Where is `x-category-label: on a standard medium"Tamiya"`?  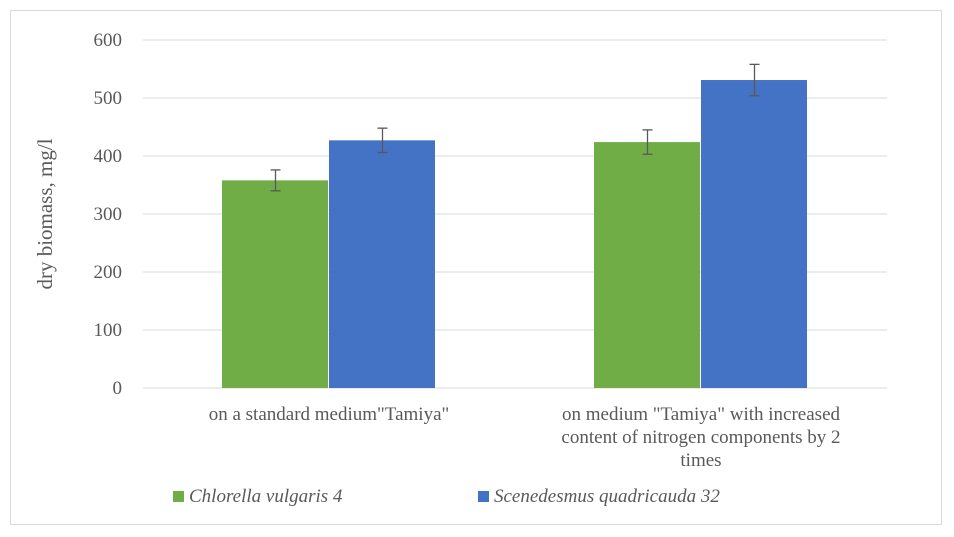 x-category-label: on a standard medium"Tamiya" is located at coordinates (329, 414).